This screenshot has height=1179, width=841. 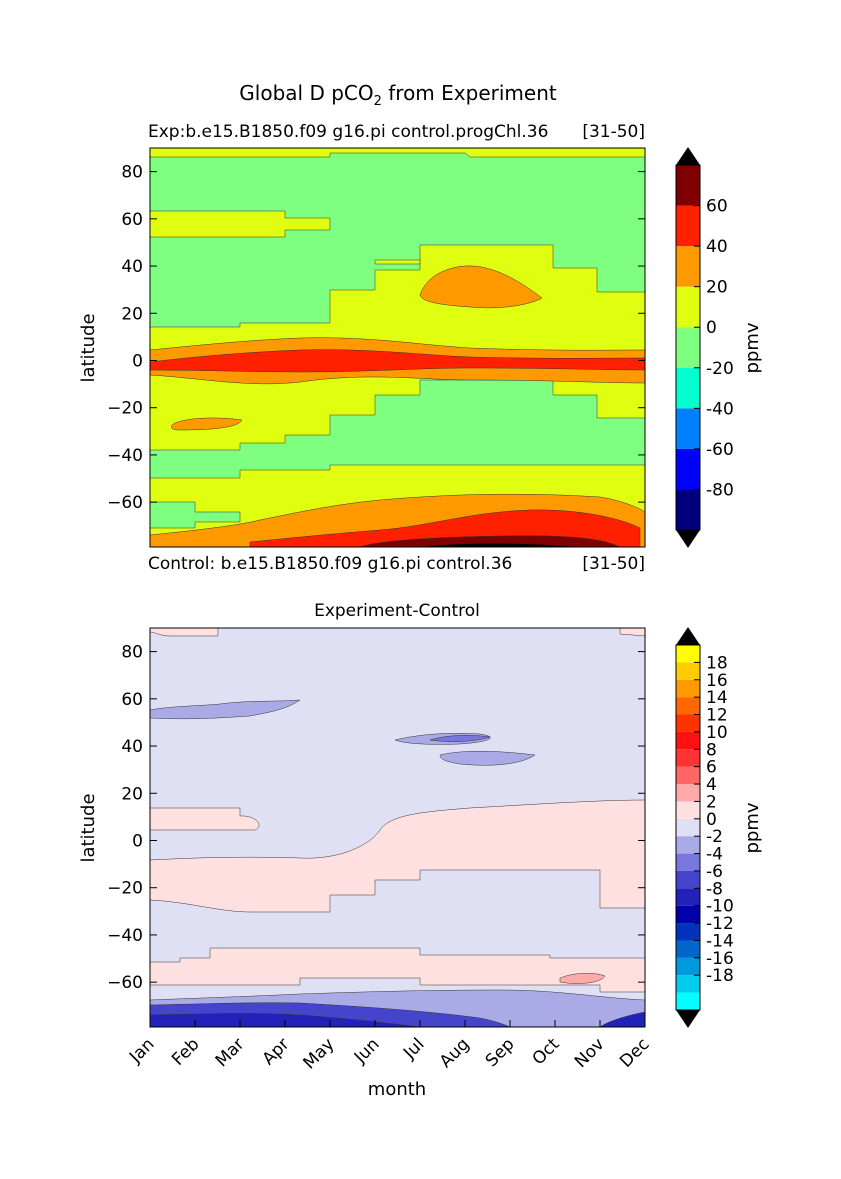 I want to click on top-contour-southern-black, so click(x=500, y=545).